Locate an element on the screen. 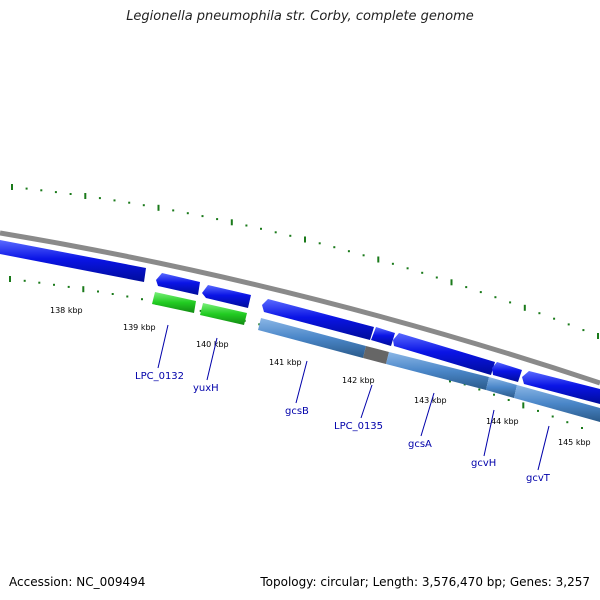 This screenshot has width=600, height=600. operon-track is located at coordinates (429, 370).